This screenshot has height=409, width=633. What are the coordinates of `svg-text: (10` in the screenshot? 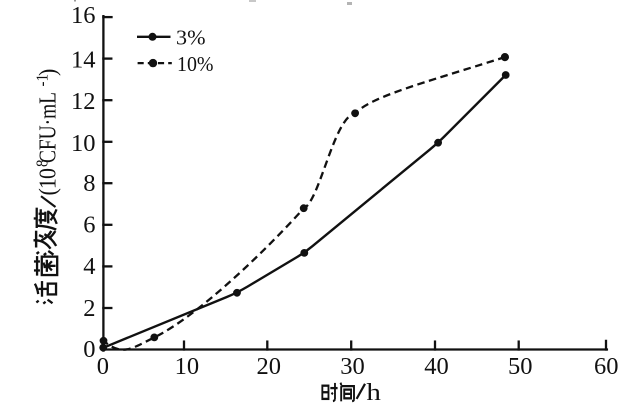 It's located at (48, 182).